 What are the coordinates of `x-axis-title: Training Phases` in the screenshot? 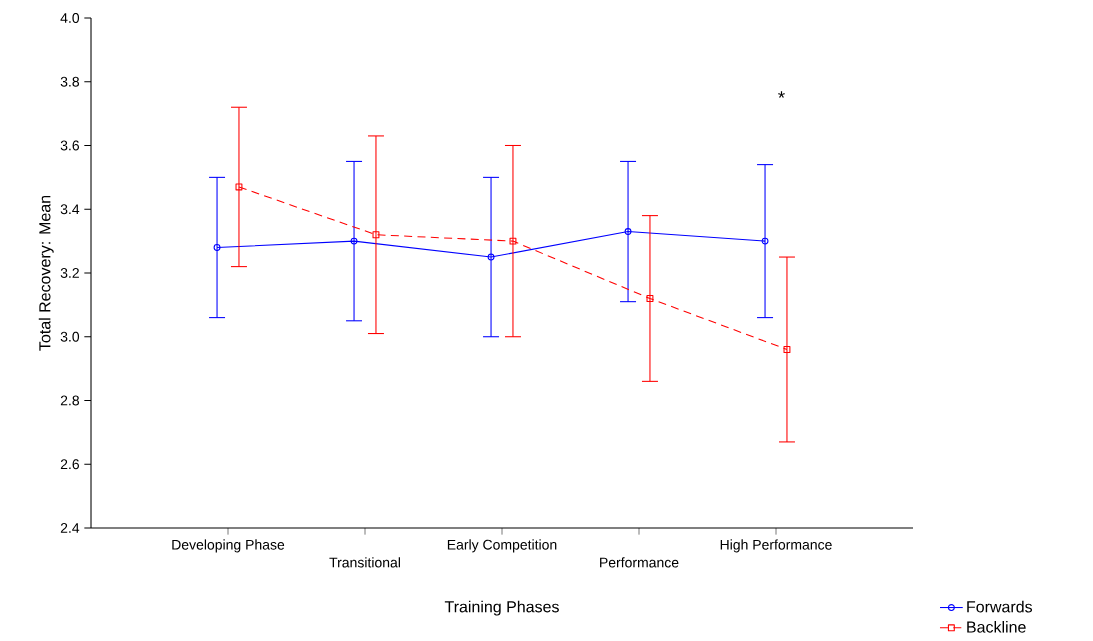 It's located at (501, 608).